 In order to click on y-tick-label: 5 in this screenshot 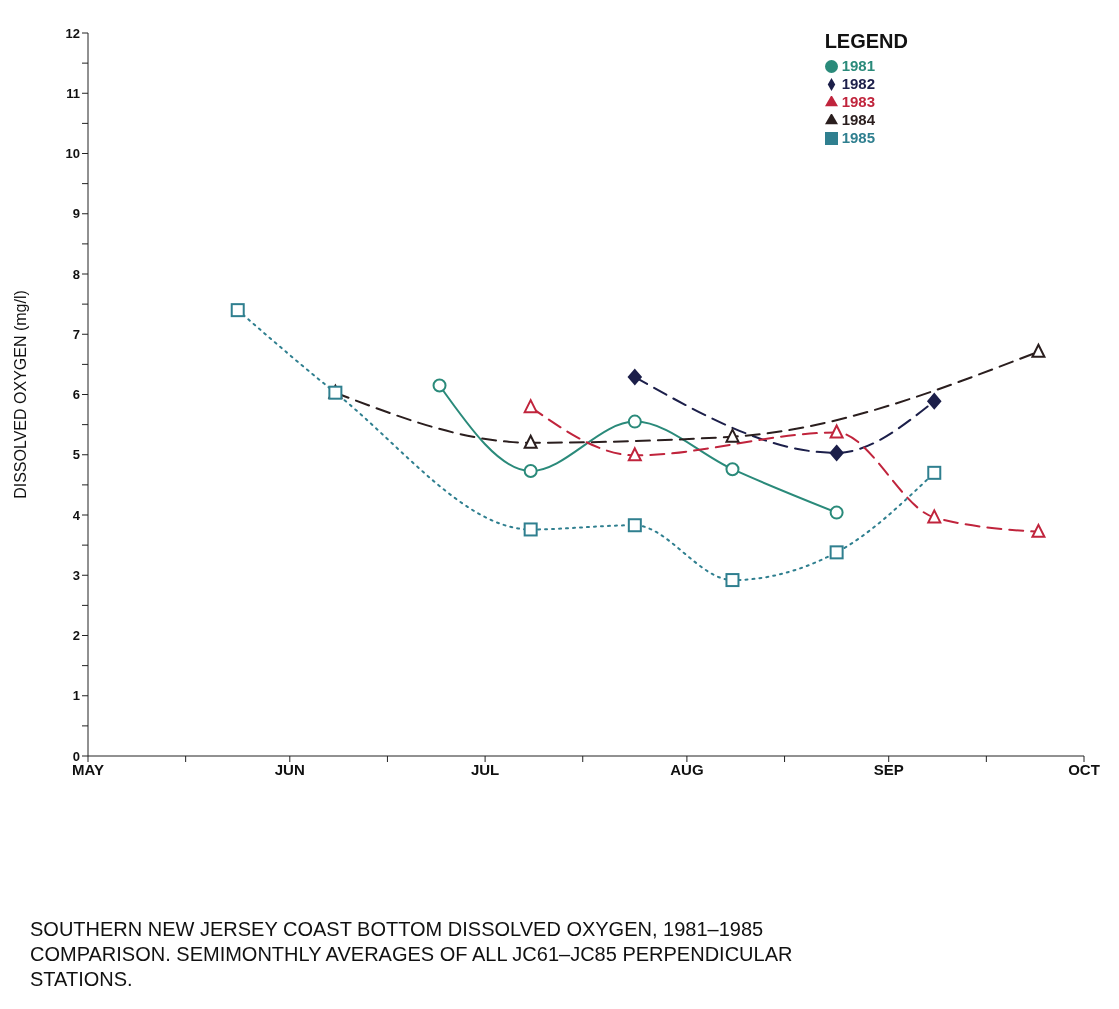, I will do `click(76, 455)`.